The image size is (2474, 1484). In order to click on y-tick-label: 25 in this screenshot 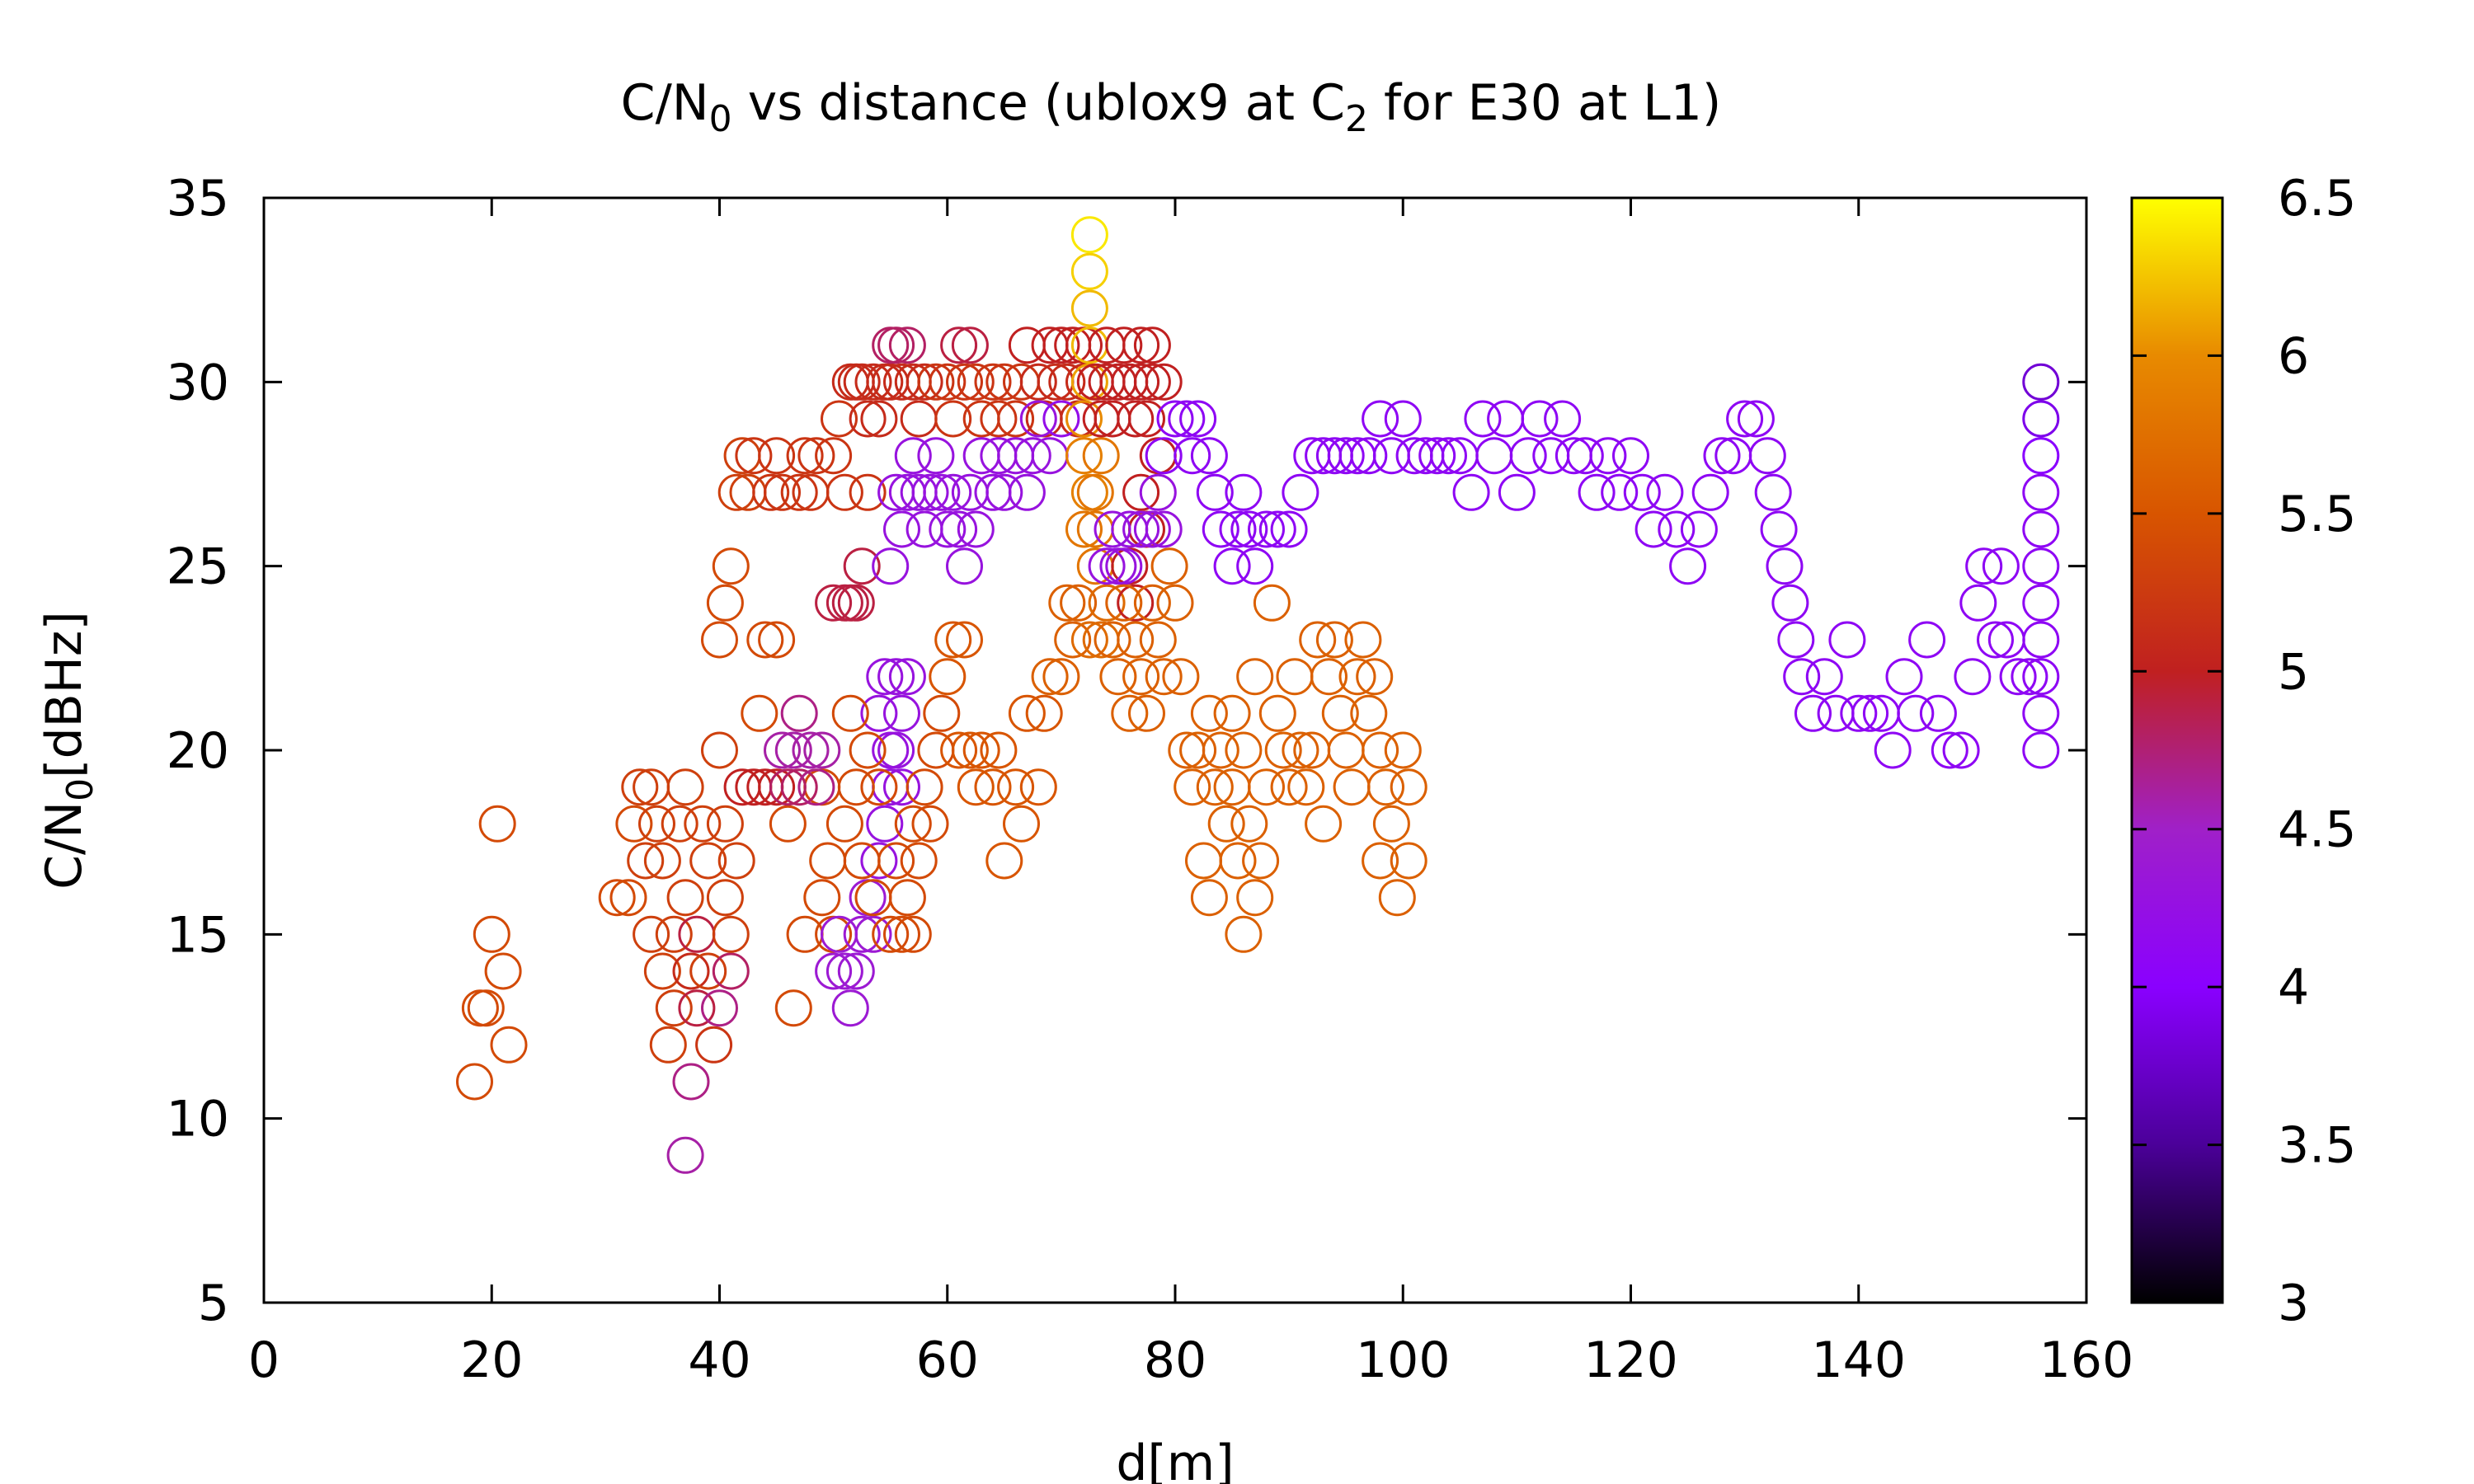, I will do `click(198, 567)`.